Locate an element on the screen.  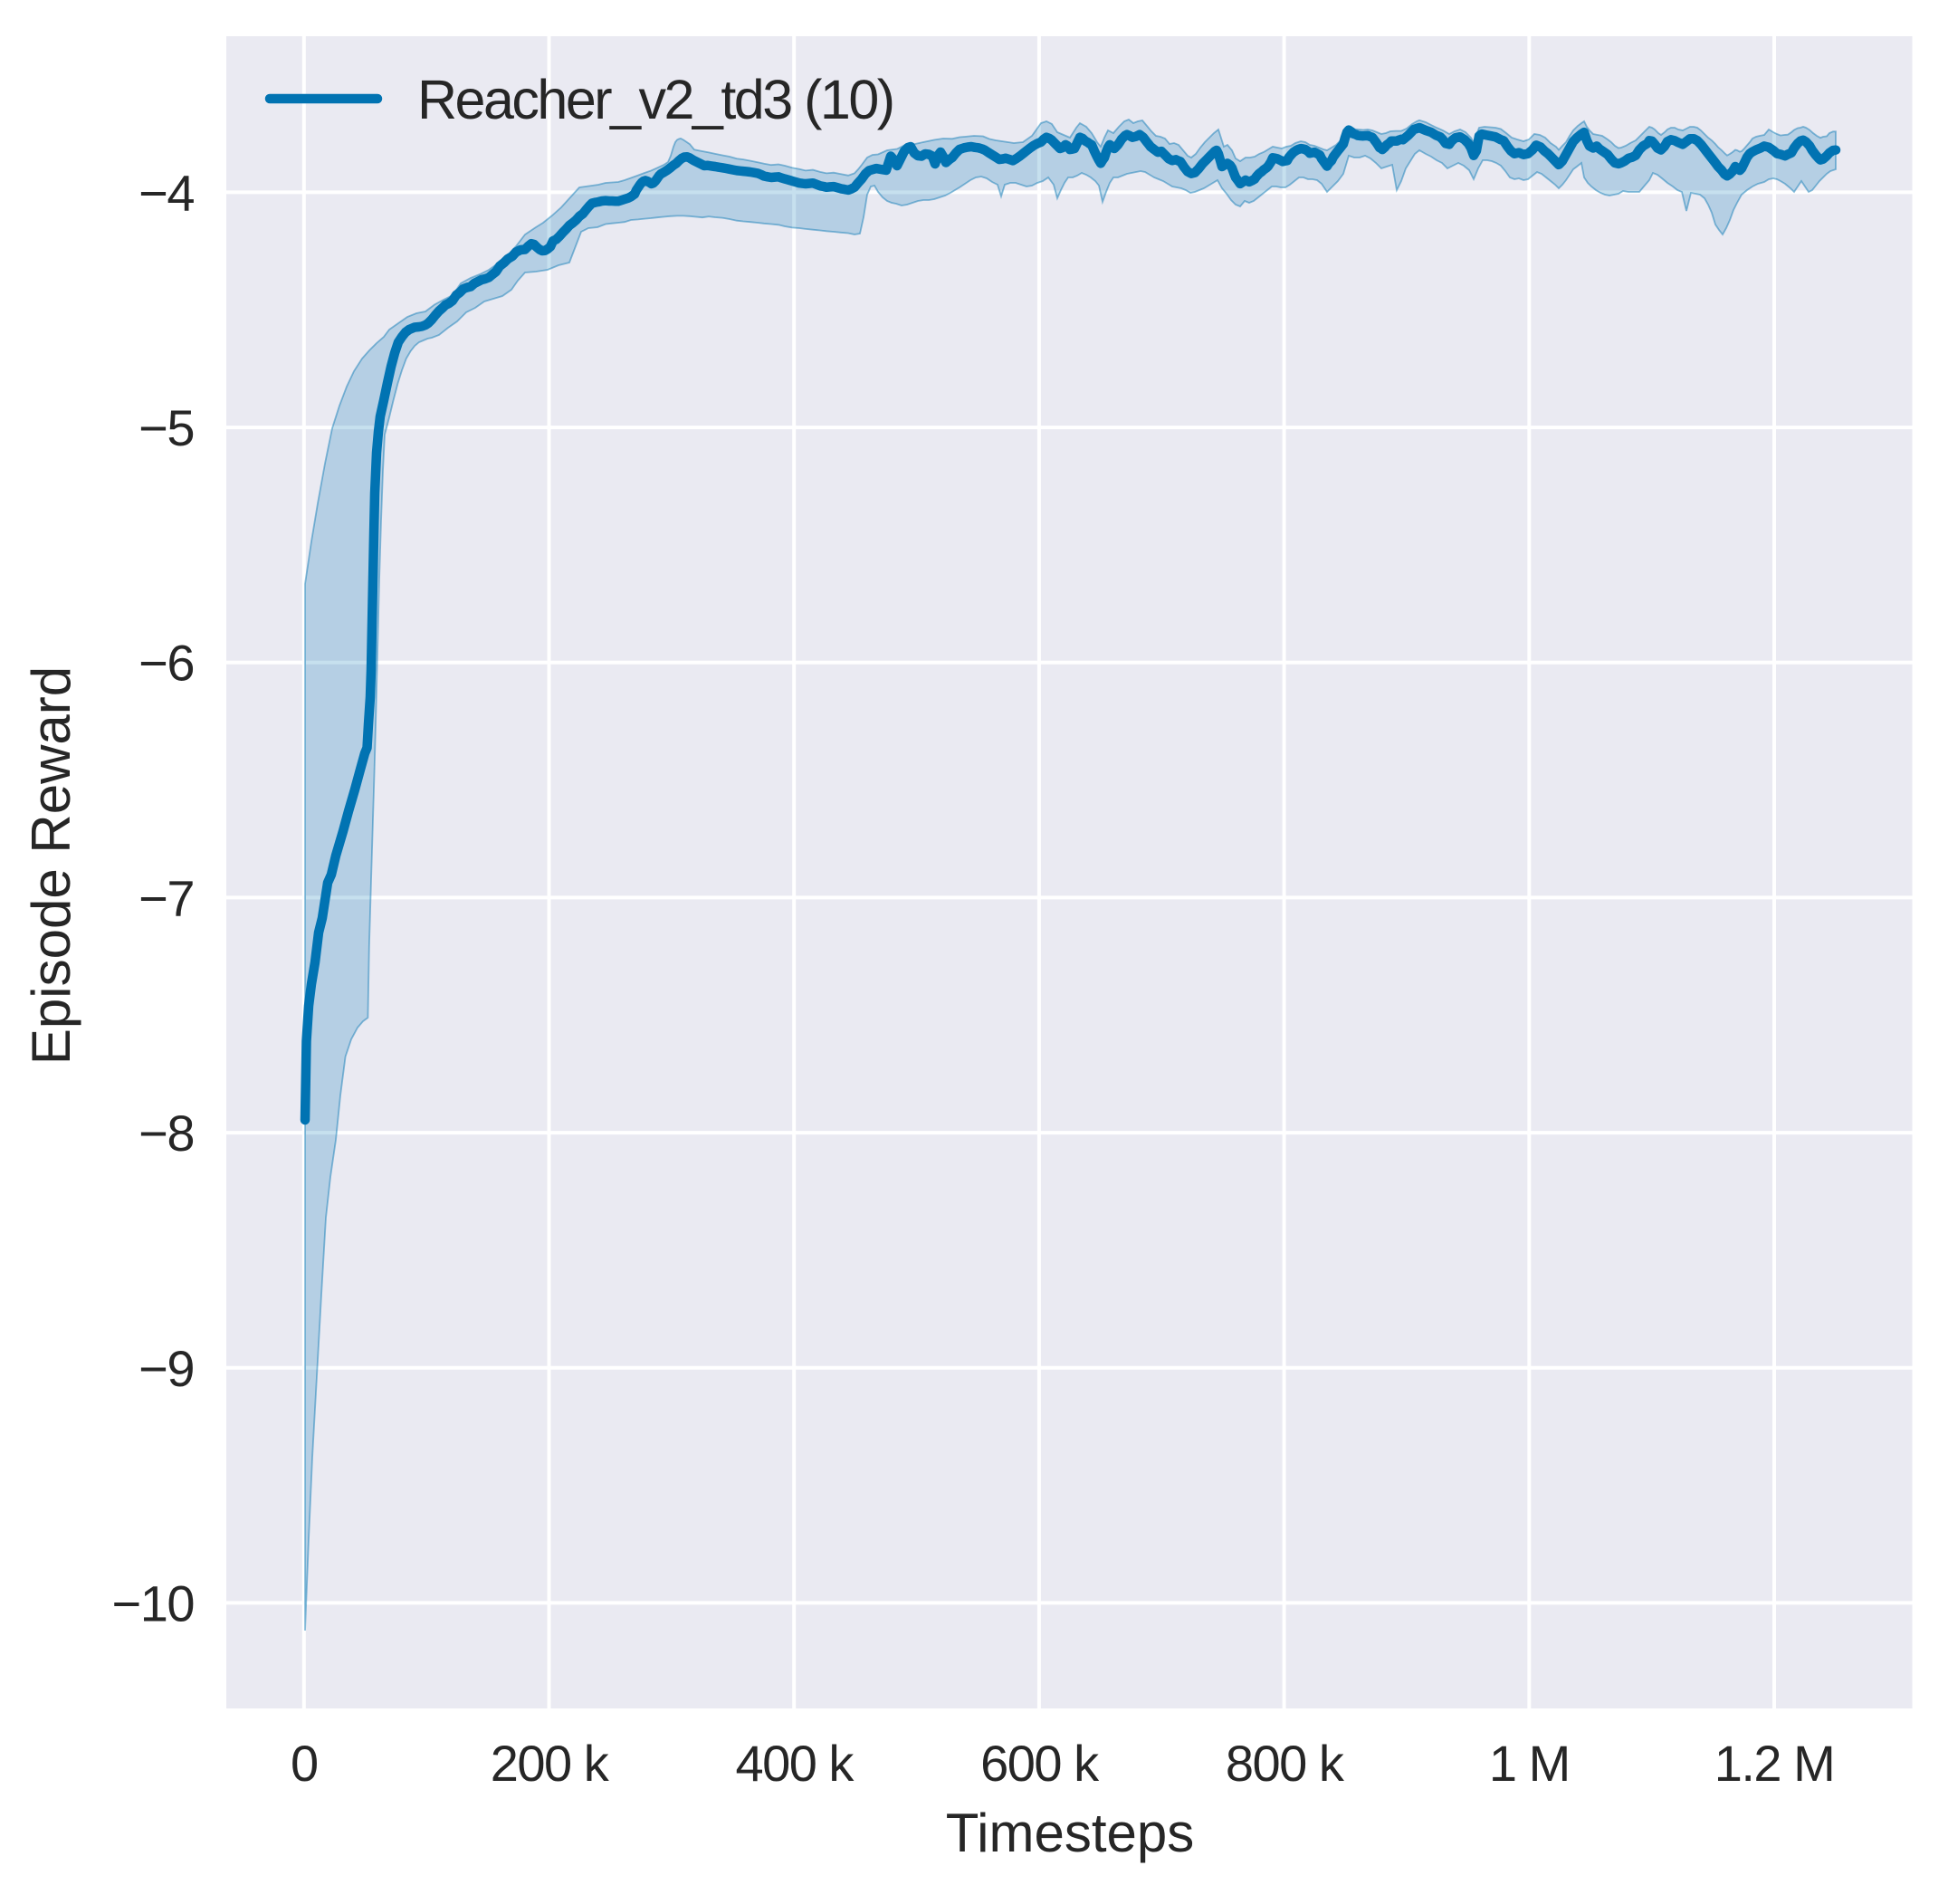
svg-text: 400 k is located at coordinates (795, 1764).